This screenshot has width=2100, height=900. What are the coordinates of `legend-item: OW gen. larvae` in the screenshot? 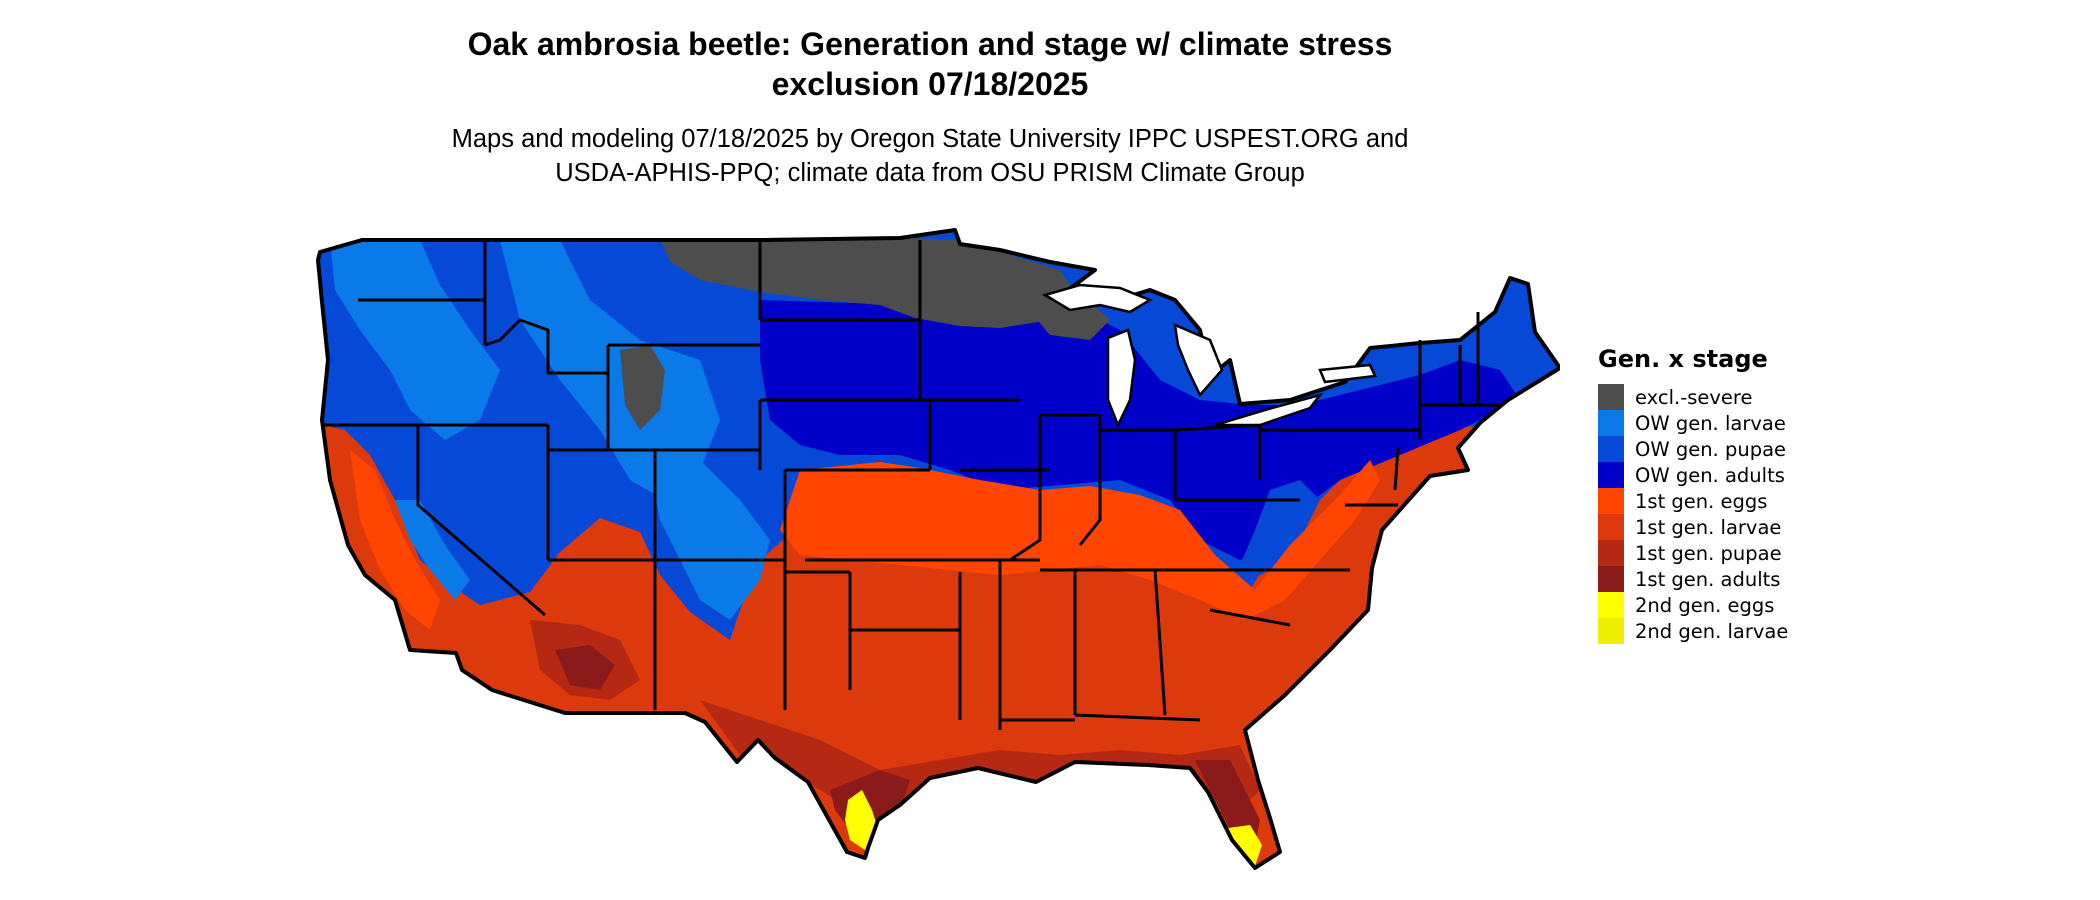 It's located at (1693, 423).